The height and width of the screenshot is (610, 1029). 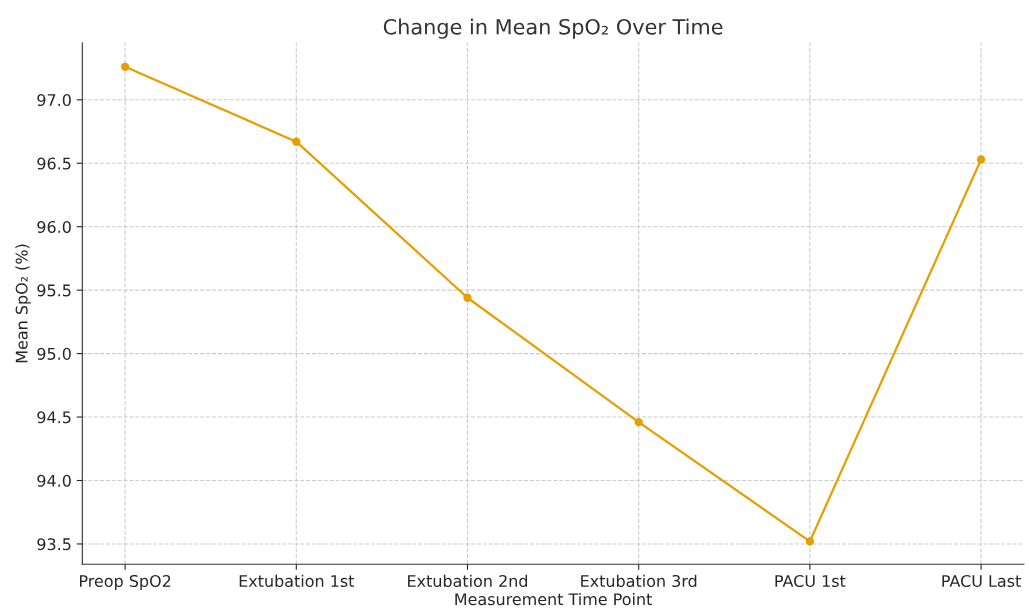 What do you see at coordinates (297, 581) in the screenshot?
I see `x-tick-label: Extubation 1st` at bounding box center [297, 581].